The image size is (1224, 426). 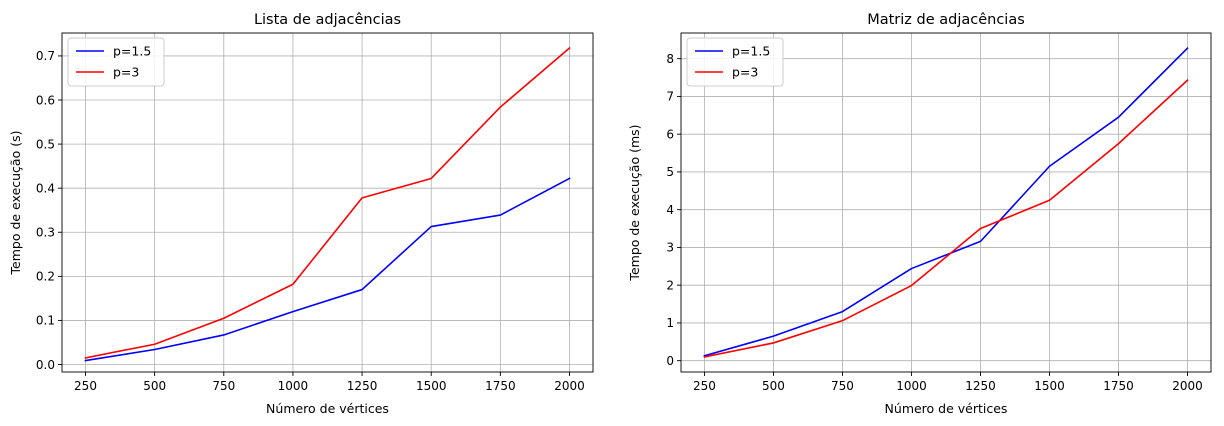 What do you see at coordinates (670, 361) in the screenshot?
I see `y-tick-label: 0` at bounding box center [670, 361].